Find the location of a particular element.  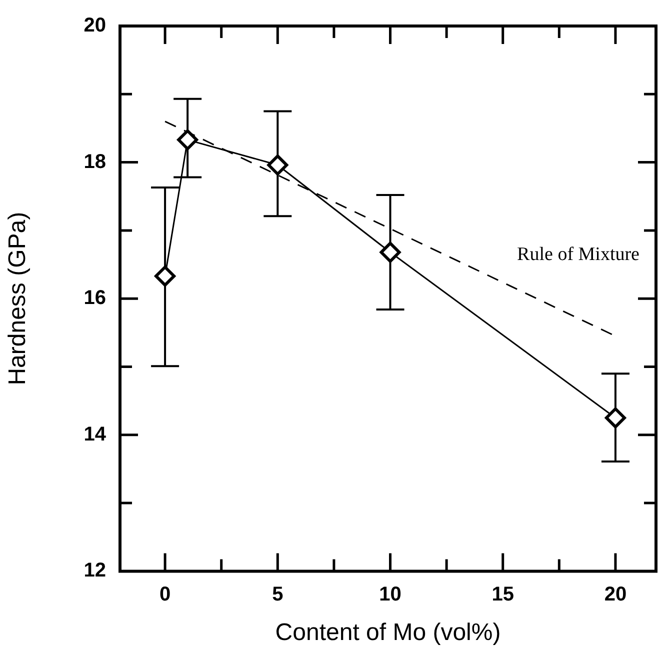

y-tick-label: 20 is located at coordinates (95, 25).